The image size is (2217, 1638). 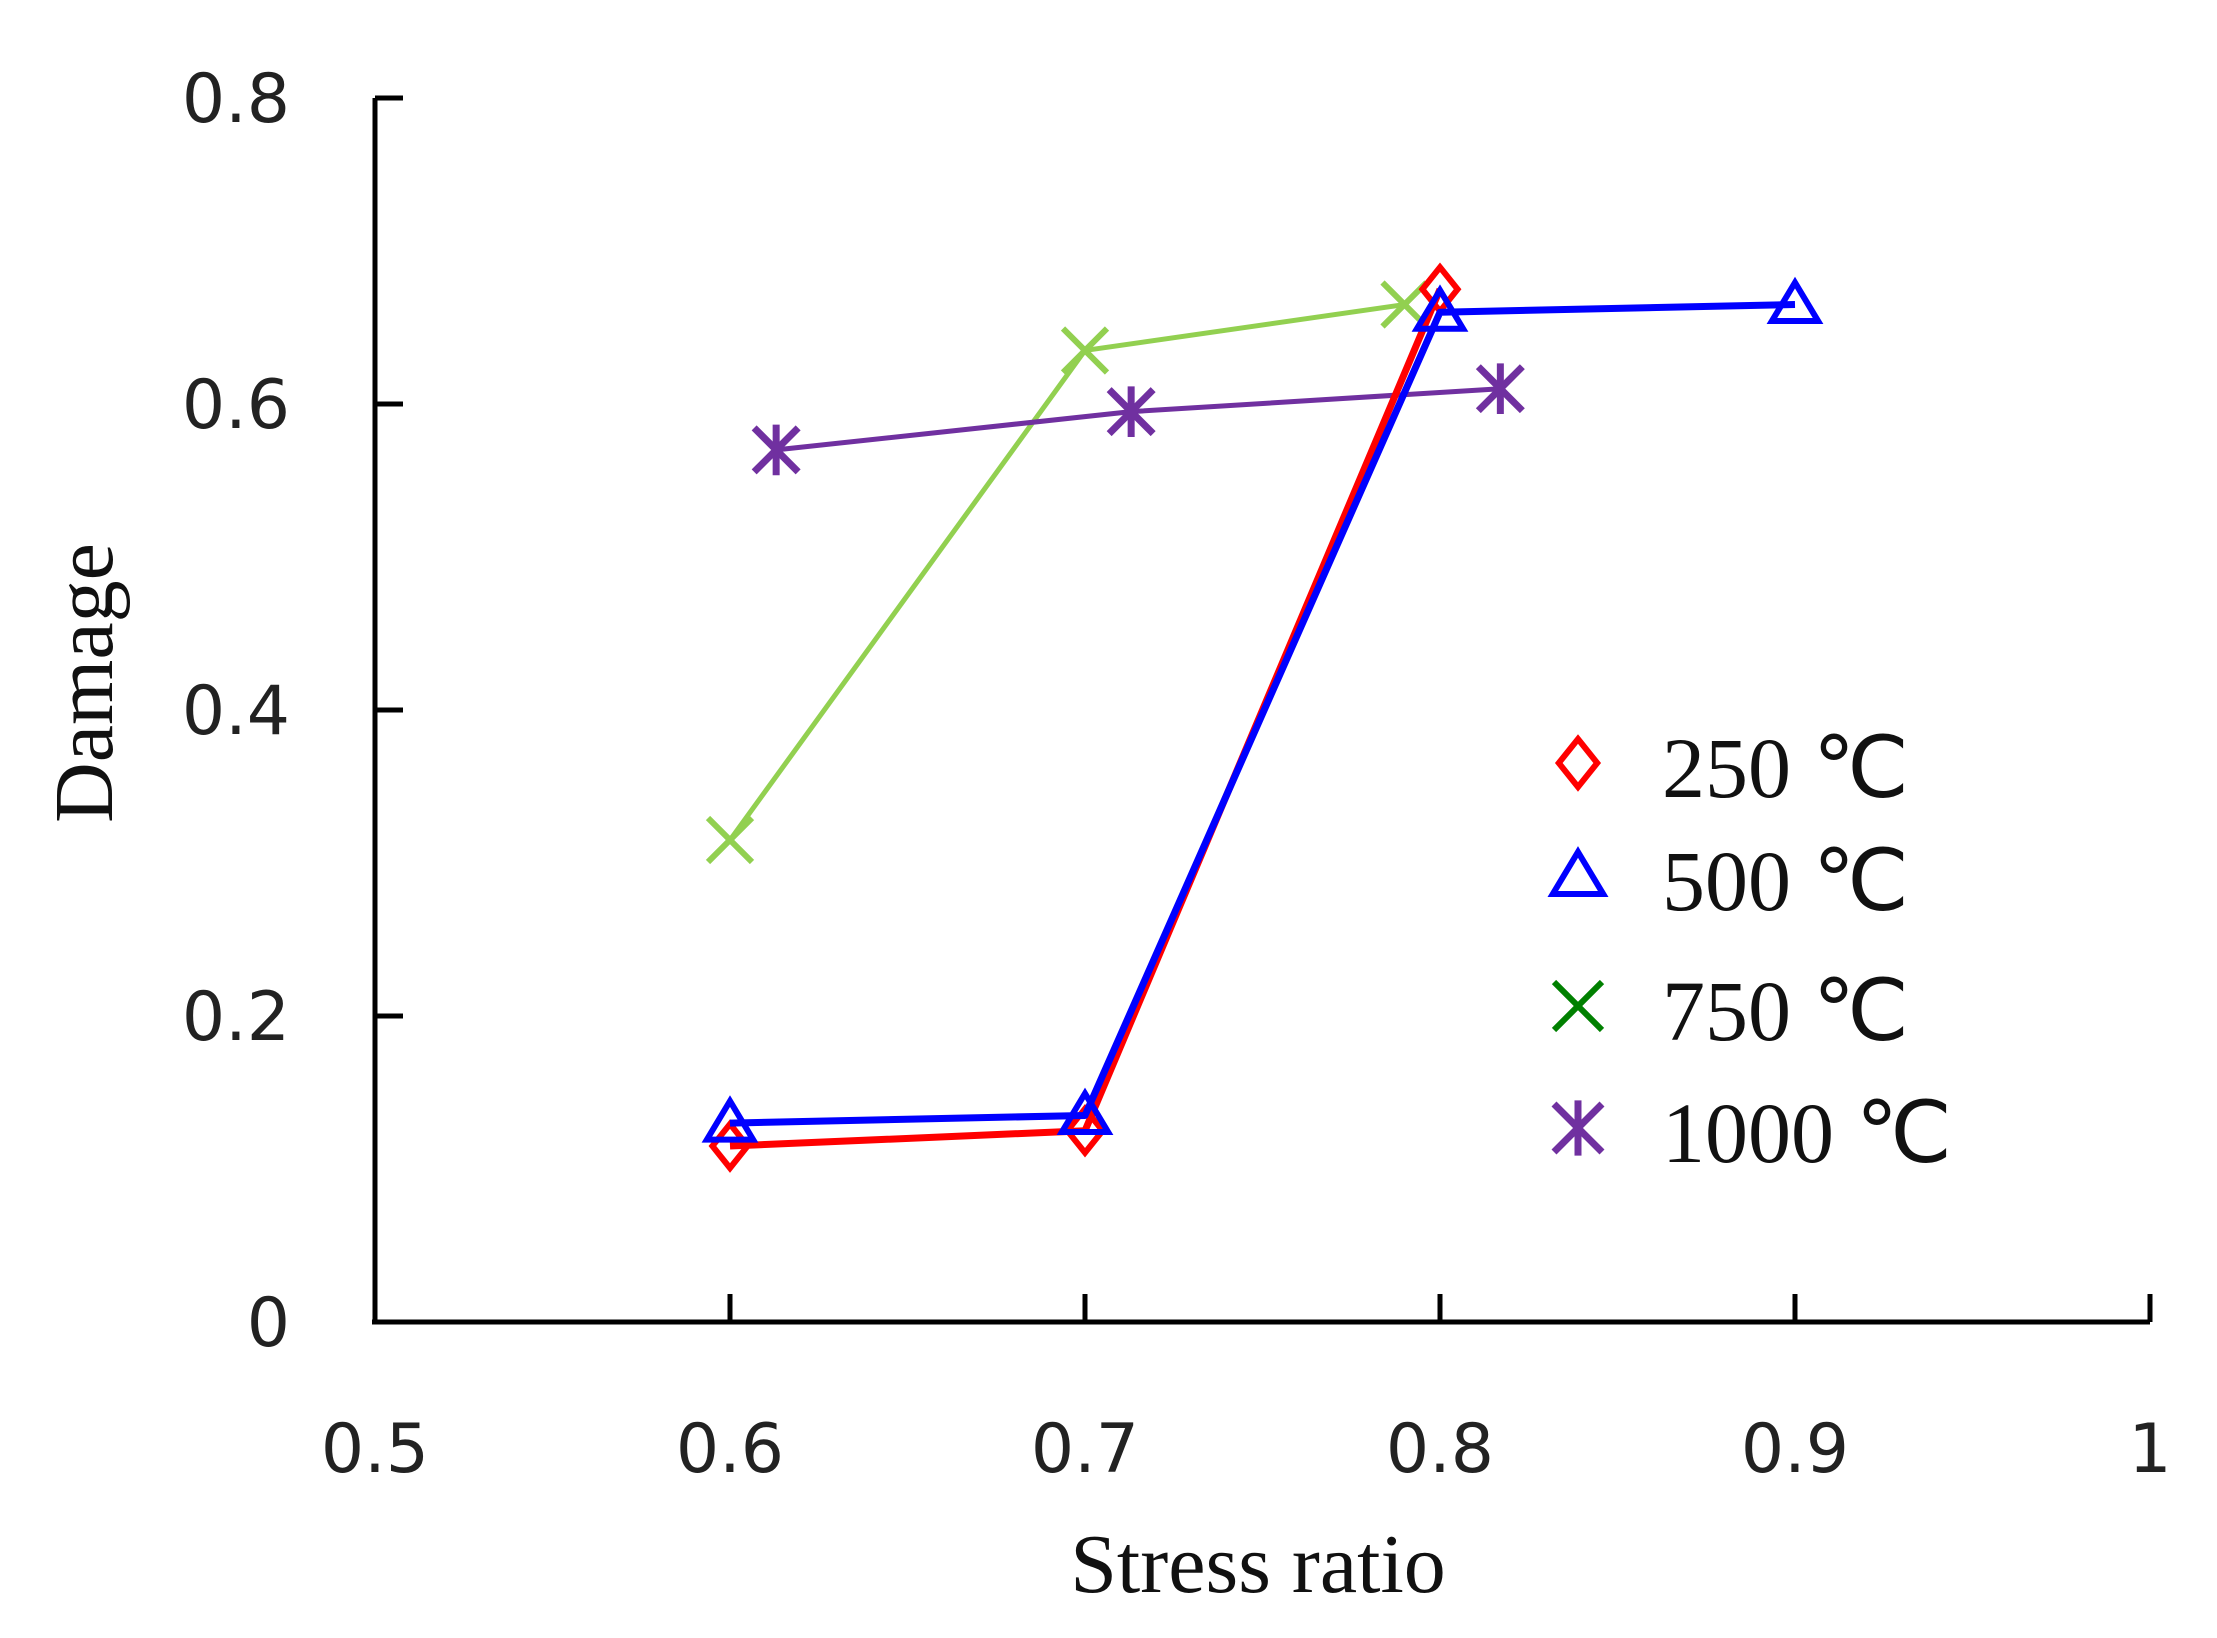 I want to click on legend-label: 500 ℃, so click(x=1785, y=881).